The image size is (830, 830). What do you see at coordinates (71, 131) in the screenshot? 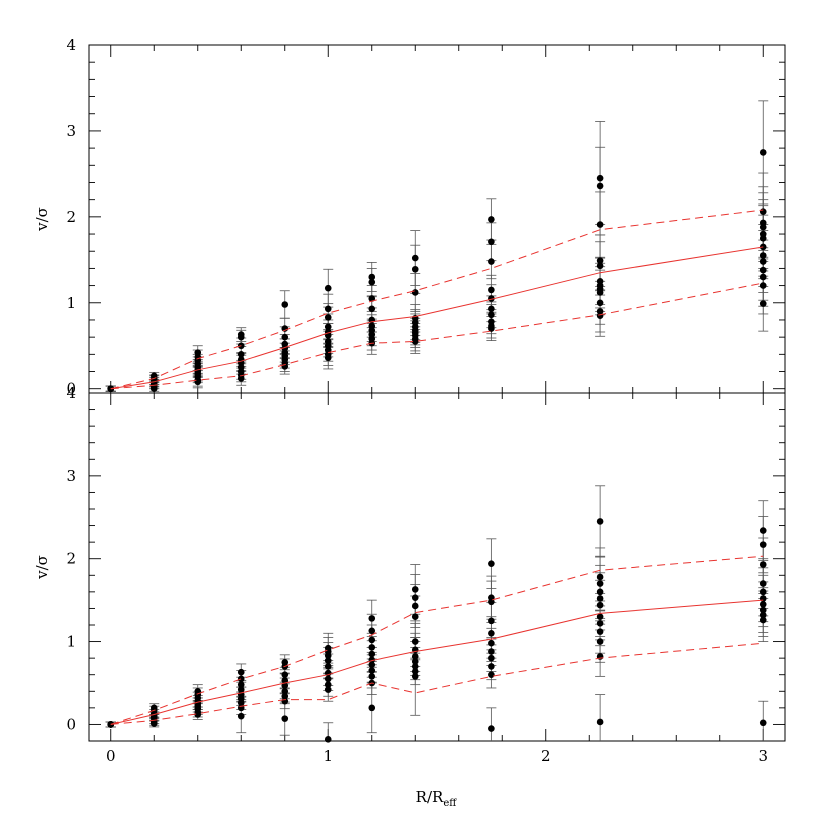
I see `y-tick-label: 3` at bounding box center [71, 131].